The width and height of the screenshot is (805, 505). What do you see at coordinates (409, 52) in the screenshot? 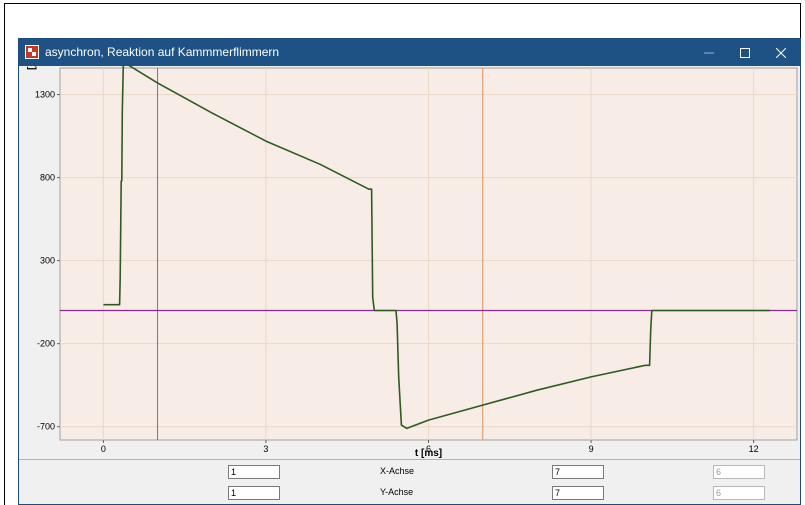
I see `title-bar: asynchron, Reaktion auf Kammmerflimmern` at bounding box center [409, 52].